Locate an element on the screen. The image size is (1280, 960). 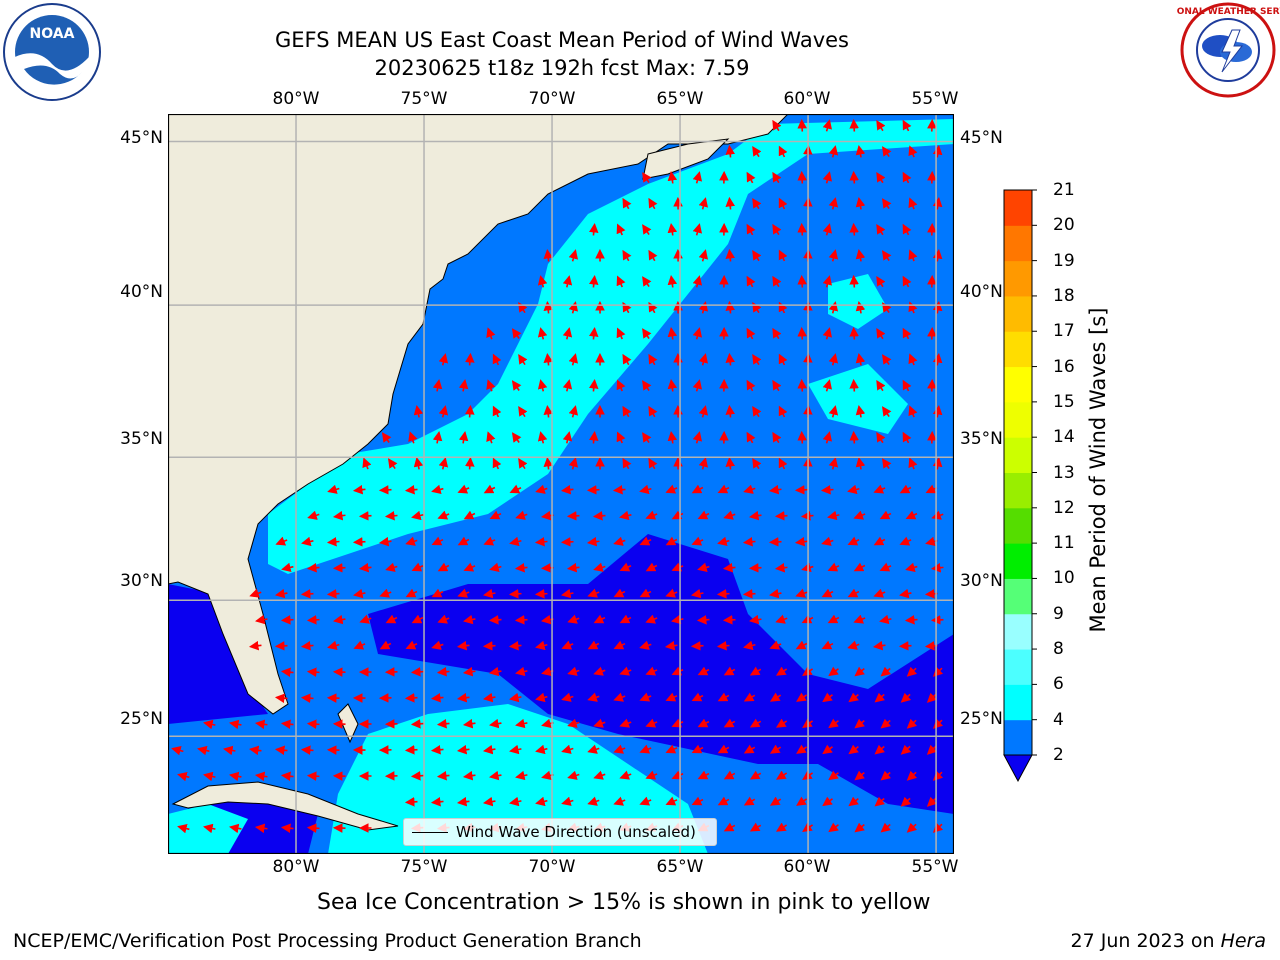
lon-label-bottom: 70°W is located at coordinates (552, 867).